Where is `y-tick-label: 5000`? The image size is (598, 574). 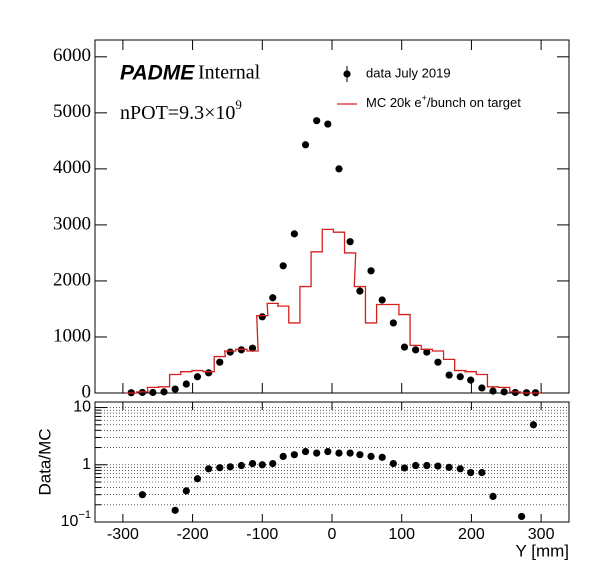 y-tick-label: 5000 is located at coordinates (72, 111).